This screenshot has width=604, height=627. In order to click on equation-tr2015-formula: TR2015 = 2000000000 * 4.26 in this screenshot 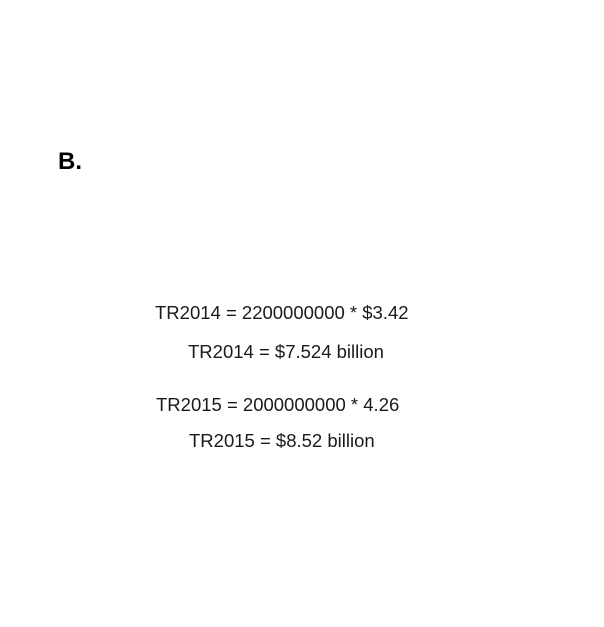, I will do `click(278, 404)`.